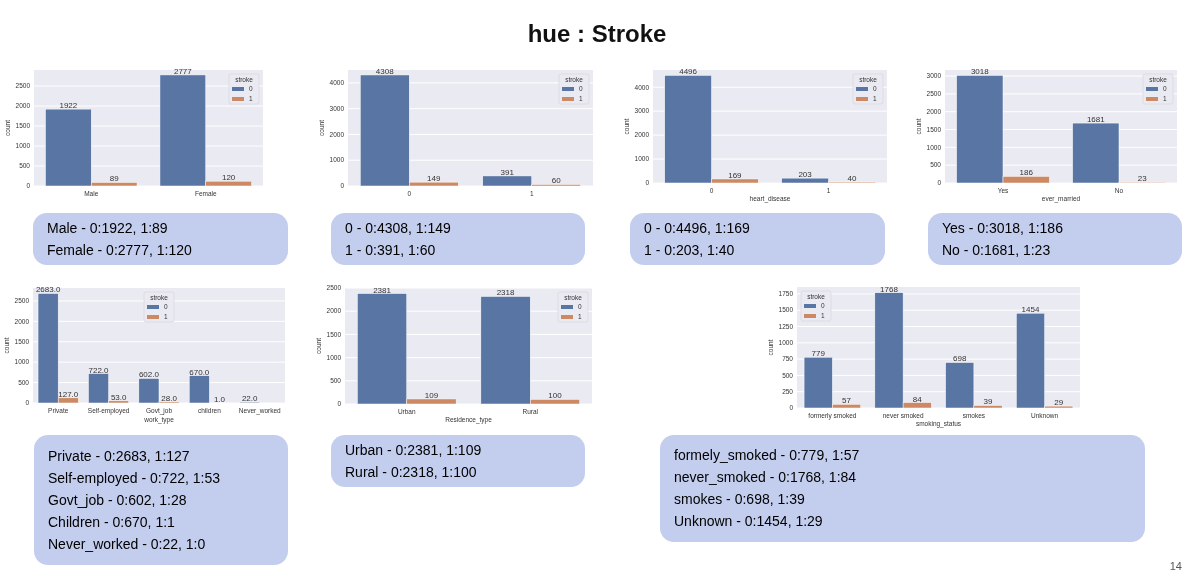 The width and height of the screenshot is (1194, 575). I want to click on data-label: 127.0, so click(68, 394).